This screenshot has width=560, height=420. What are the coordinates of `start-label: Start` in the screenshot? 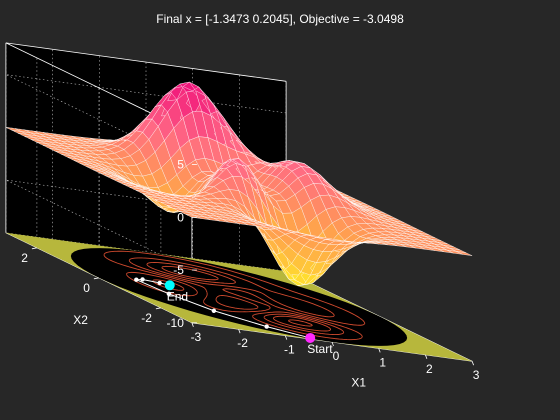 It's located at (320, 349).